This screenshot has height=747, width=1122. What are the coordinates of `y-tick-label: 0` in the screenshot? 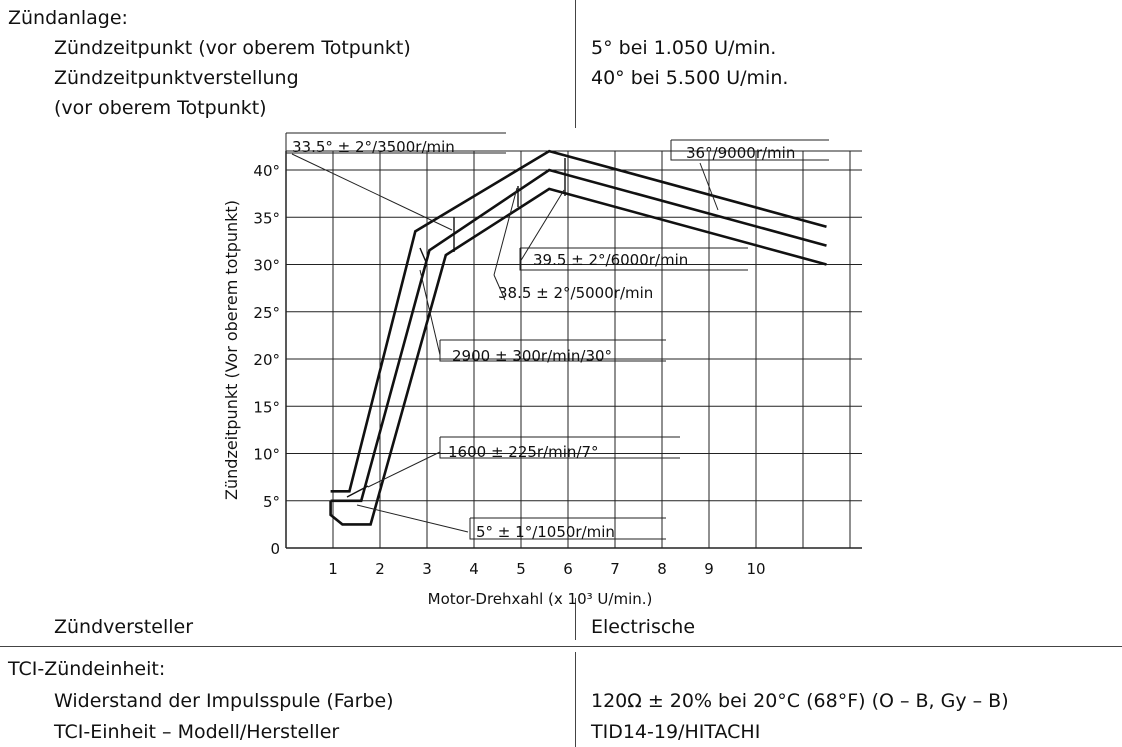 It's located at (275, 549).